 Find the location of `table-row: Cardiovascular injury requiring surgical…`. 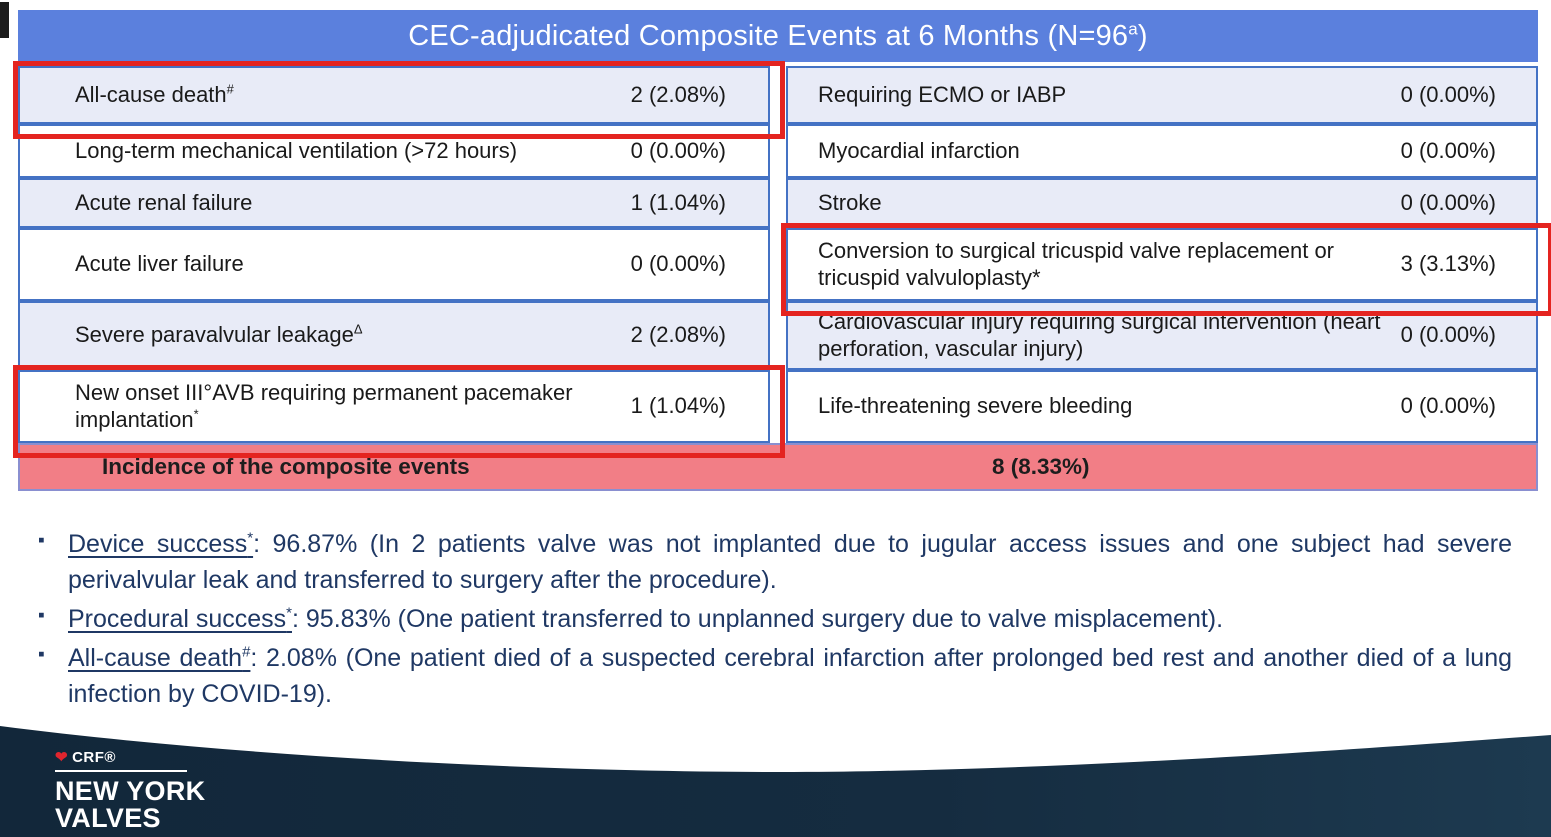

table-row: Cardiovascular injury requiring surgical… is located at coordinates (1162, 335).